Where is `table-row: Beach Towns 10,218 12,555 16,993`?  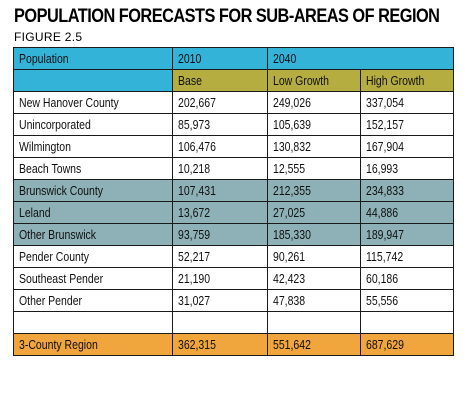 table-row: Beach Towns 10,218 12,555 16,993 is located at coordinates (233, 168).